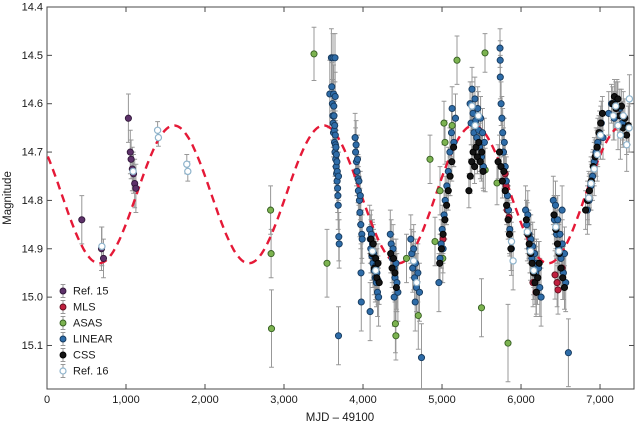 The width and height of the screenshot is (640, 430). Describe the element at coordinates (284, 400) in the screenshot. I see `x-tick-label: 3,000` at that location.